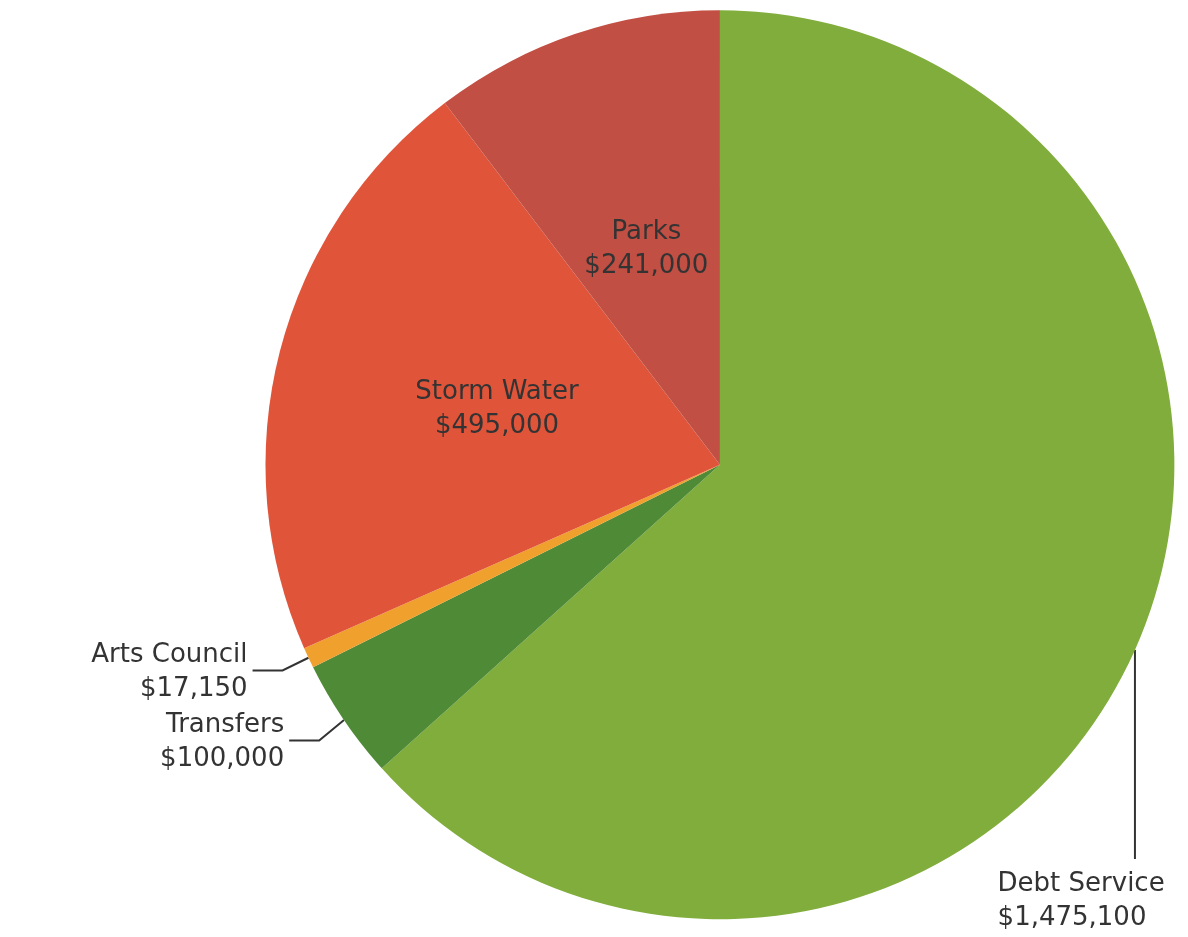  Describe the element at coordinates (222, 757) in the screenshot. I see `data-label: $100,000` at that location.